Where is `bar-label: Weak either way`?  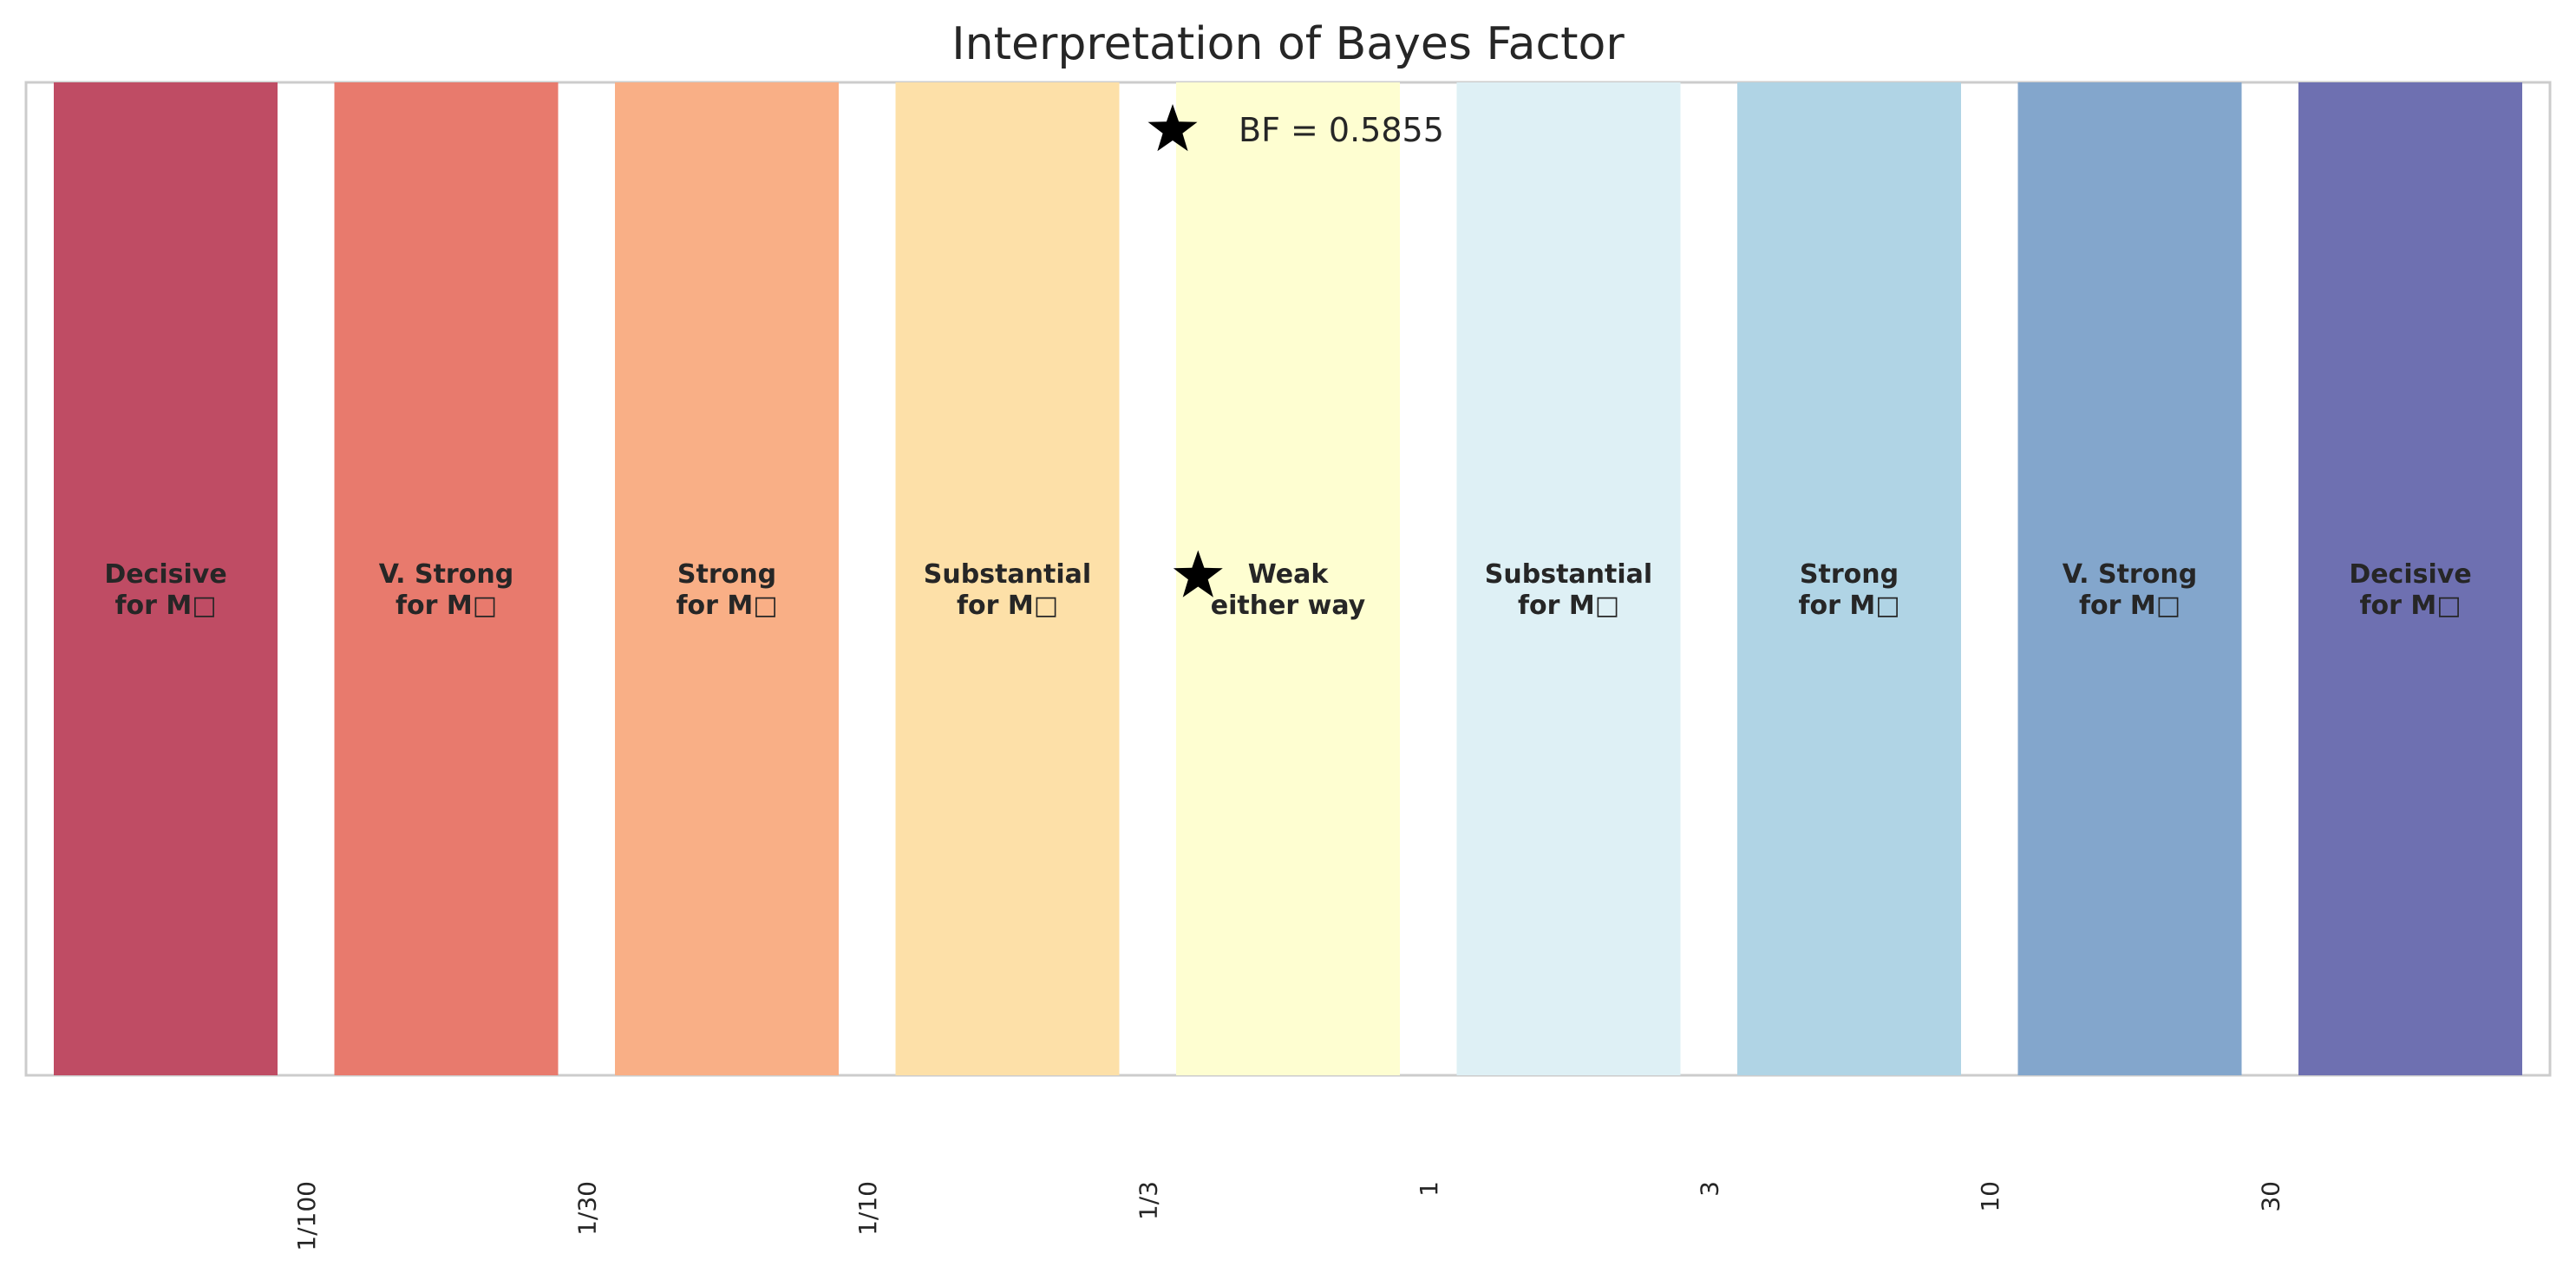 bar-label: Weak either way is located at coordinates (1288, 590).